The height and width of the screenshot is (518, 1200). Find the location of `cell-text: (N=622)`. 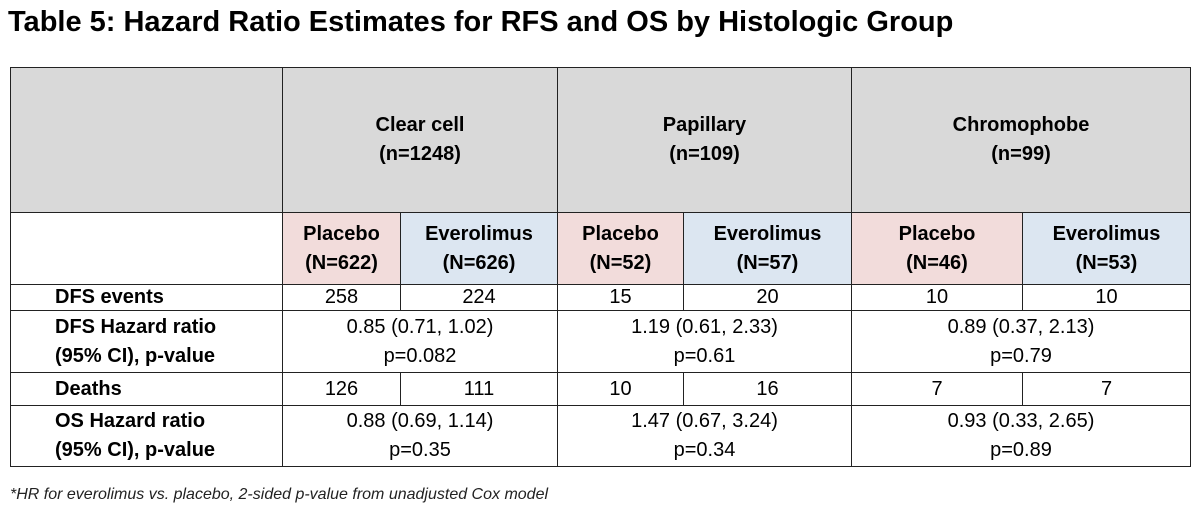

cell-text: (N=622) is located at coordinates (341, 262).